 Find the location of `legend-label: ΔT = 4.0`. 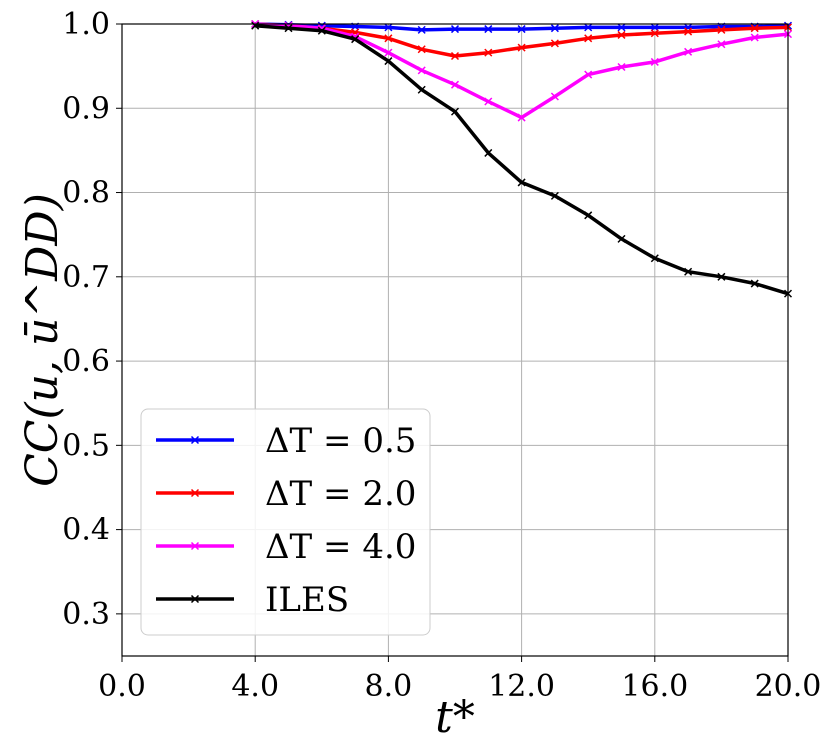

legend-label: ΔT = 4.0 is located at coordinates (340, 547).